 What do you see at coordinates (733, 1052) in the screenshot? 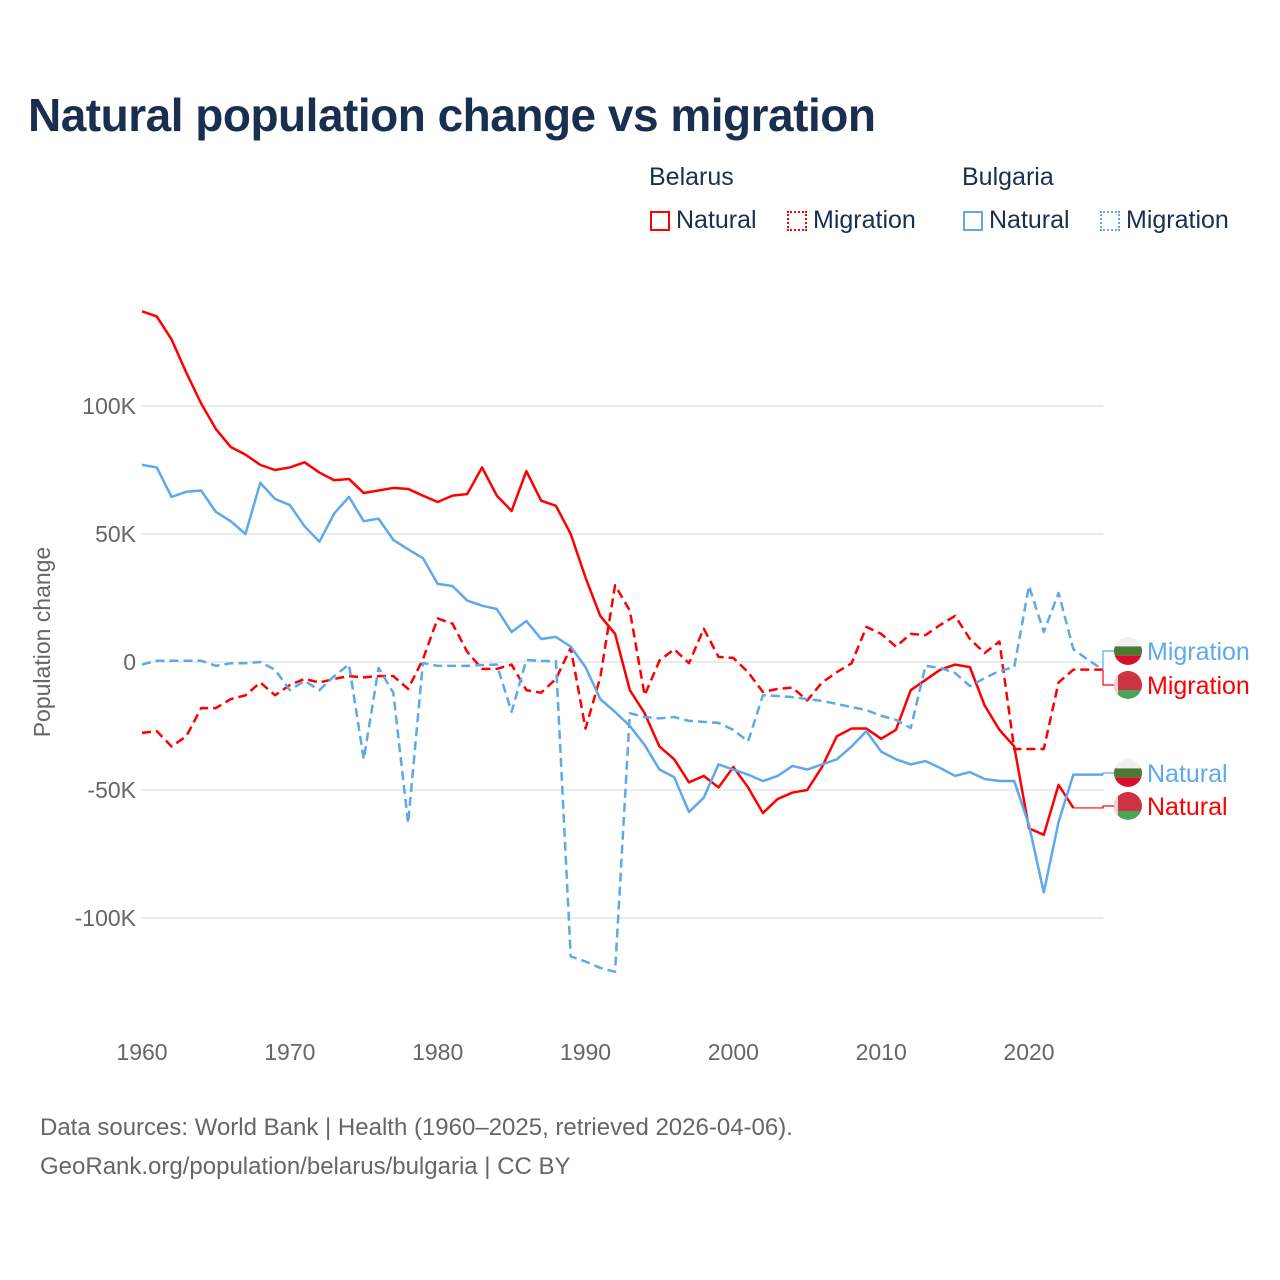
I see `x-tick-label: 2000` at bounding box center [733, 1052].